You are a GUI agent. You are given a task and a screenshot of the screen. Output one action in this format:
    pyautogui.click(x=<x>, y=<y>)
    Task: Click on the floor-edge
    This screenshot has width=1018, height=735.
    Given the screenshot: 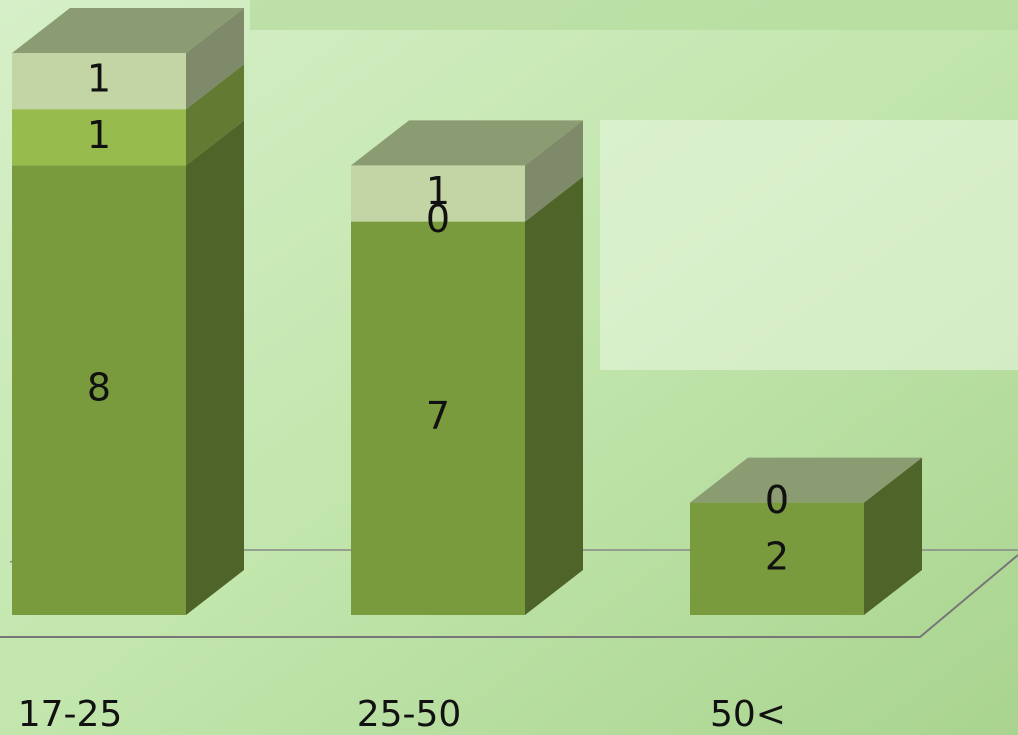 What is the action you would take?
    pyautogui.click(x=509, y=596)
    